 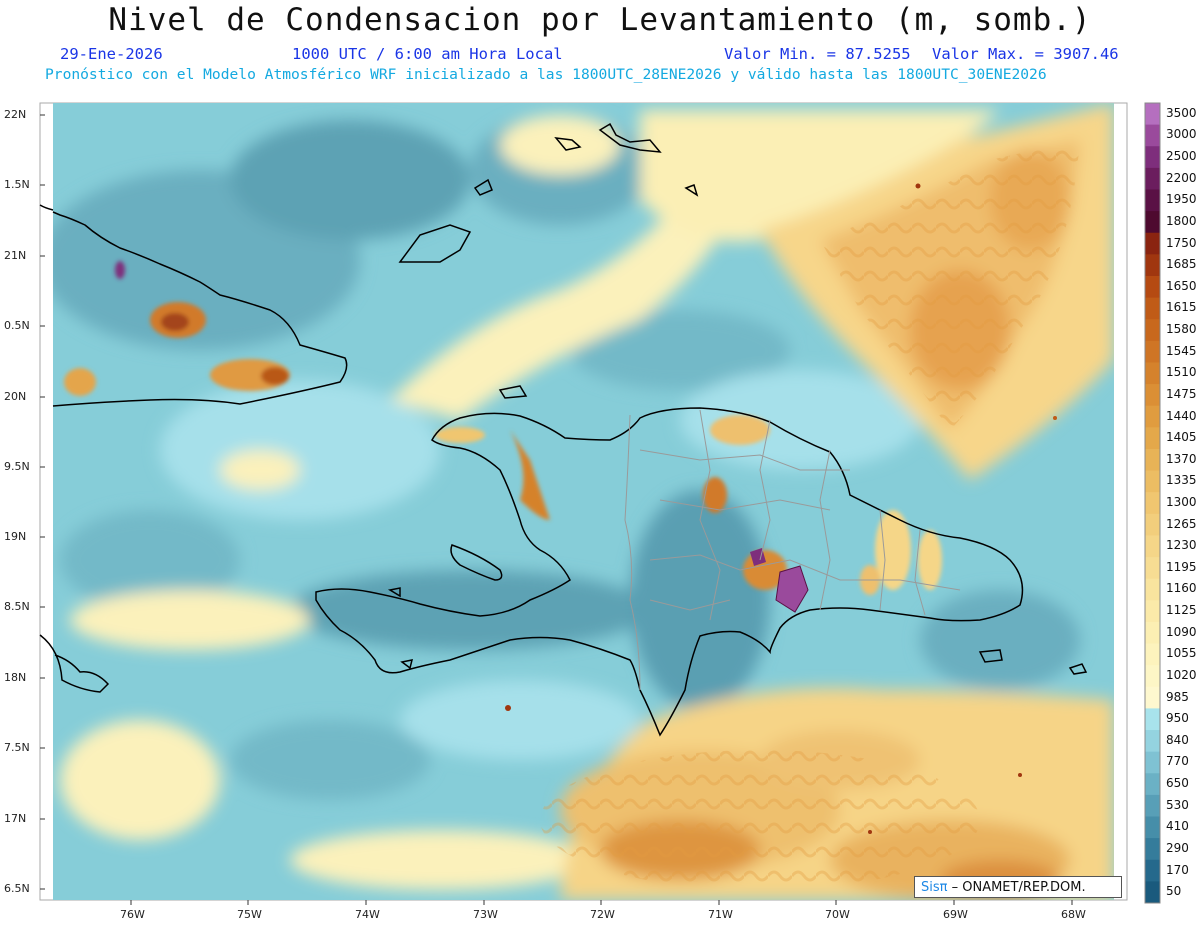 What do you see at coordinates (1177, 826) in the screenshot?
I see `colorbar-level-label: 410` at bounding box center [1177, 826].